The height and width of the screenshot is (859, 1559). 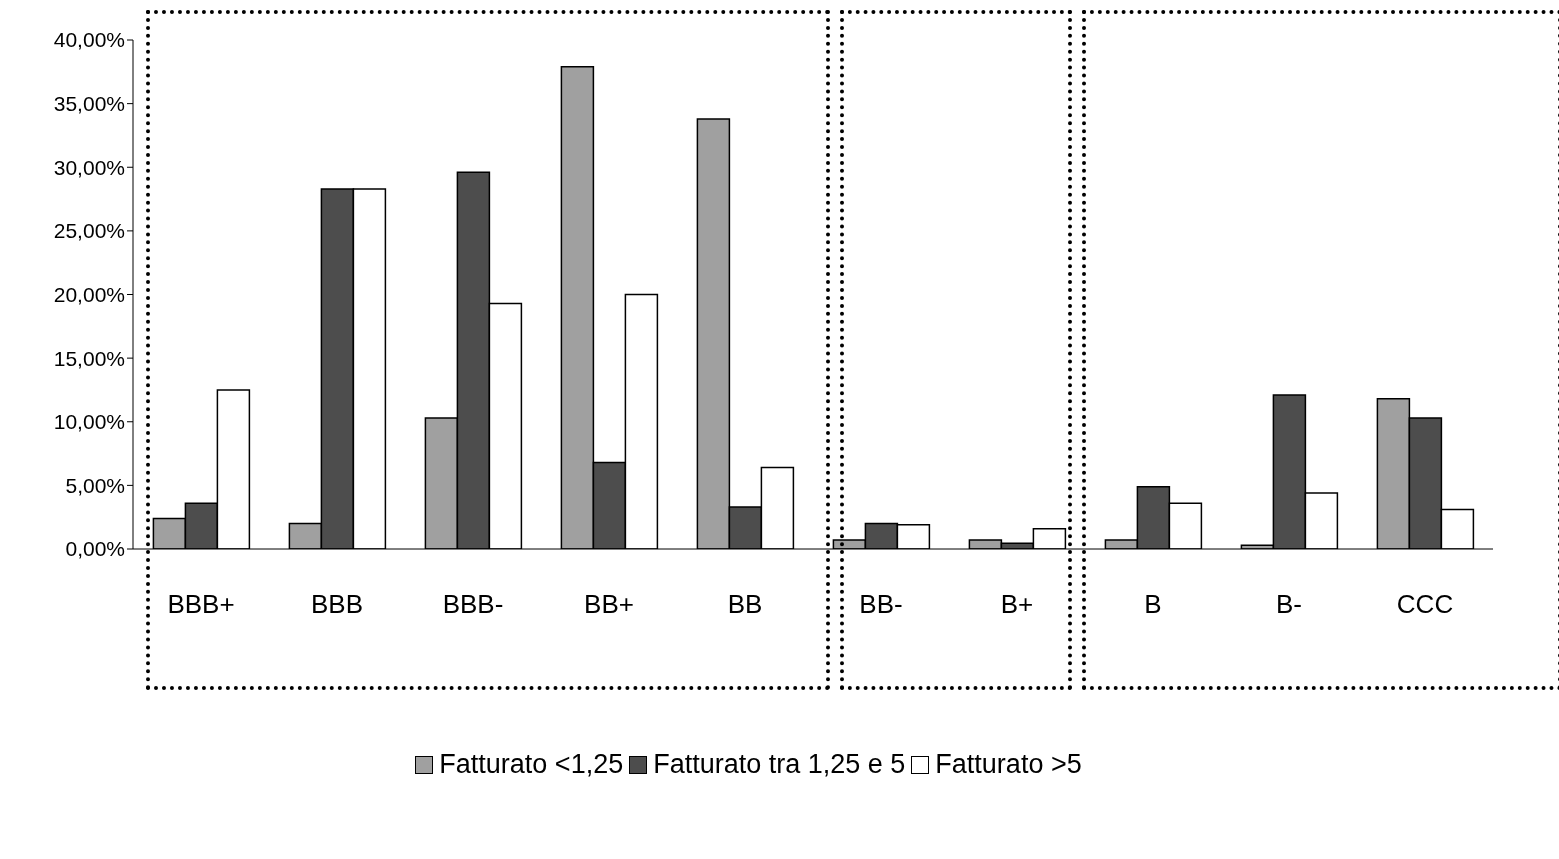 I want to click on x-tick-label: BB+, so click(x=609, y=604).